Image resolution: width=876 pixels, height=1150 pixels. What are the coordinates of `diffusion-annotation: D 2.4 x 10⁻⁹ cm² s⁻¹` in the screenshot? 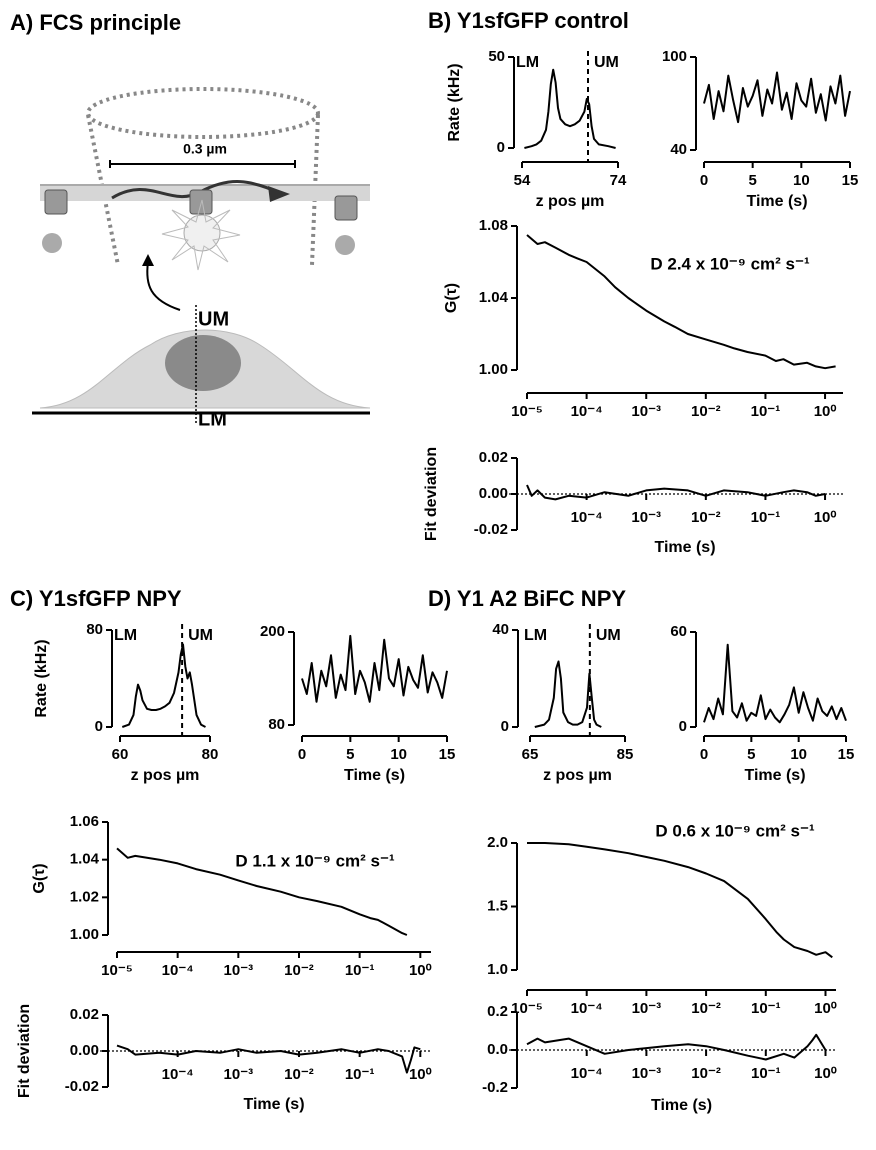 It's located at (730, 263).